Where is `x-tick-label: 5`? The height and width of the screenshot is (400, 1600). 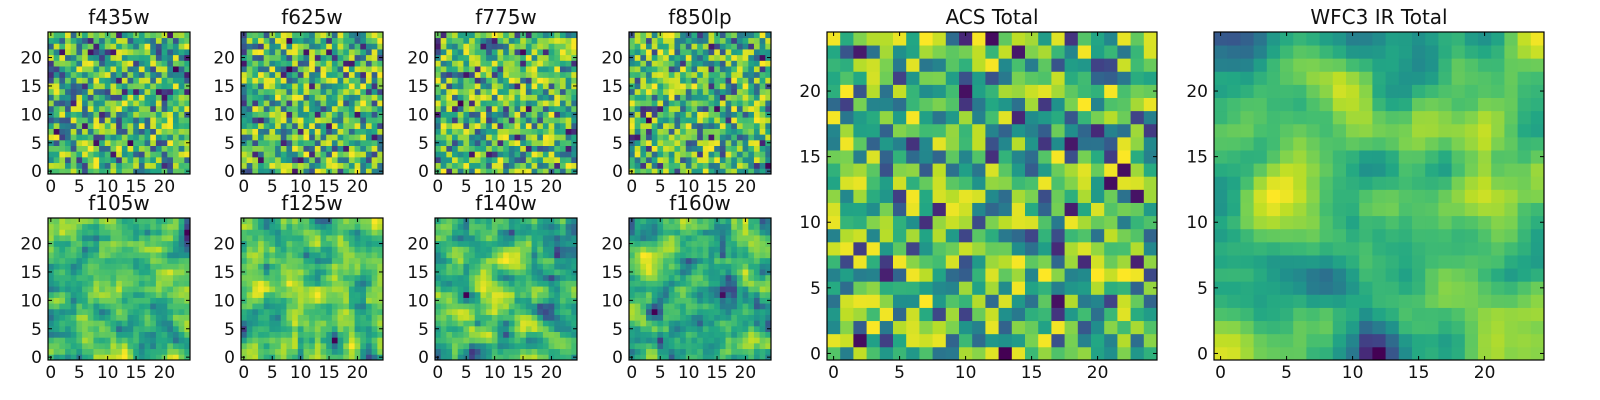 x-tick-label: 5 is located at coordinates (272, 187).